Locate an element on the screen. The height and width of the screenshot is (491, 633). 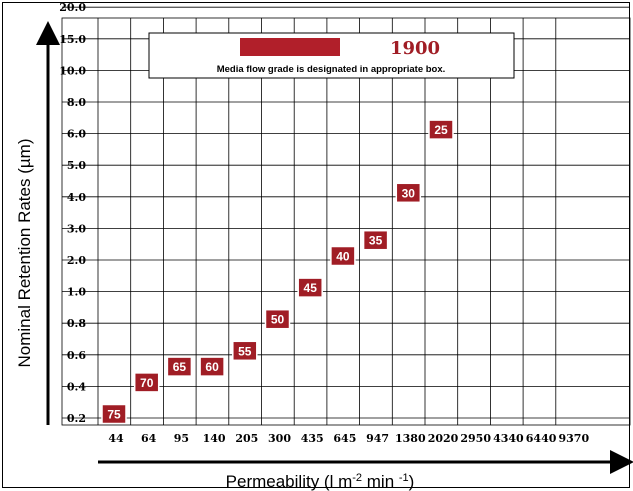
data-point-label: 55 is located at coordinates (245, 351).